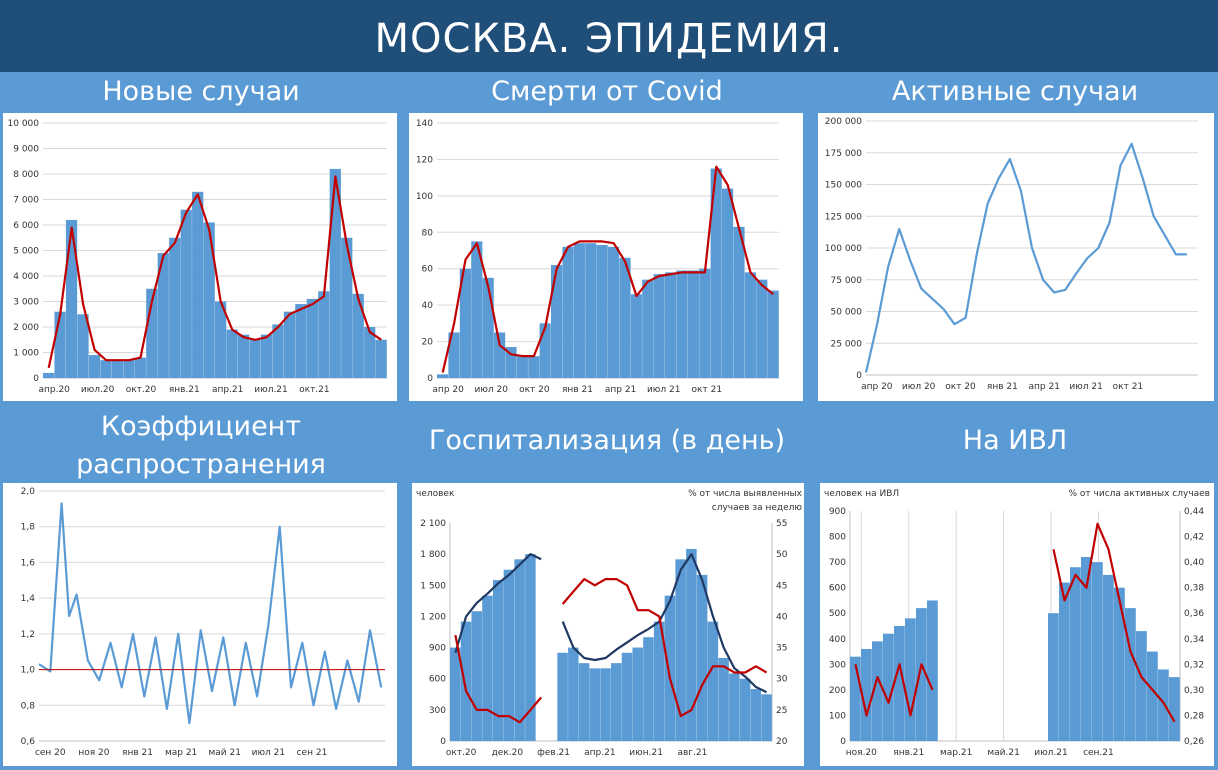 Image resolution: width=1218 pixels, height=770 pixels. I want to click on y-tick-label: 1 500, so click(433, 586).